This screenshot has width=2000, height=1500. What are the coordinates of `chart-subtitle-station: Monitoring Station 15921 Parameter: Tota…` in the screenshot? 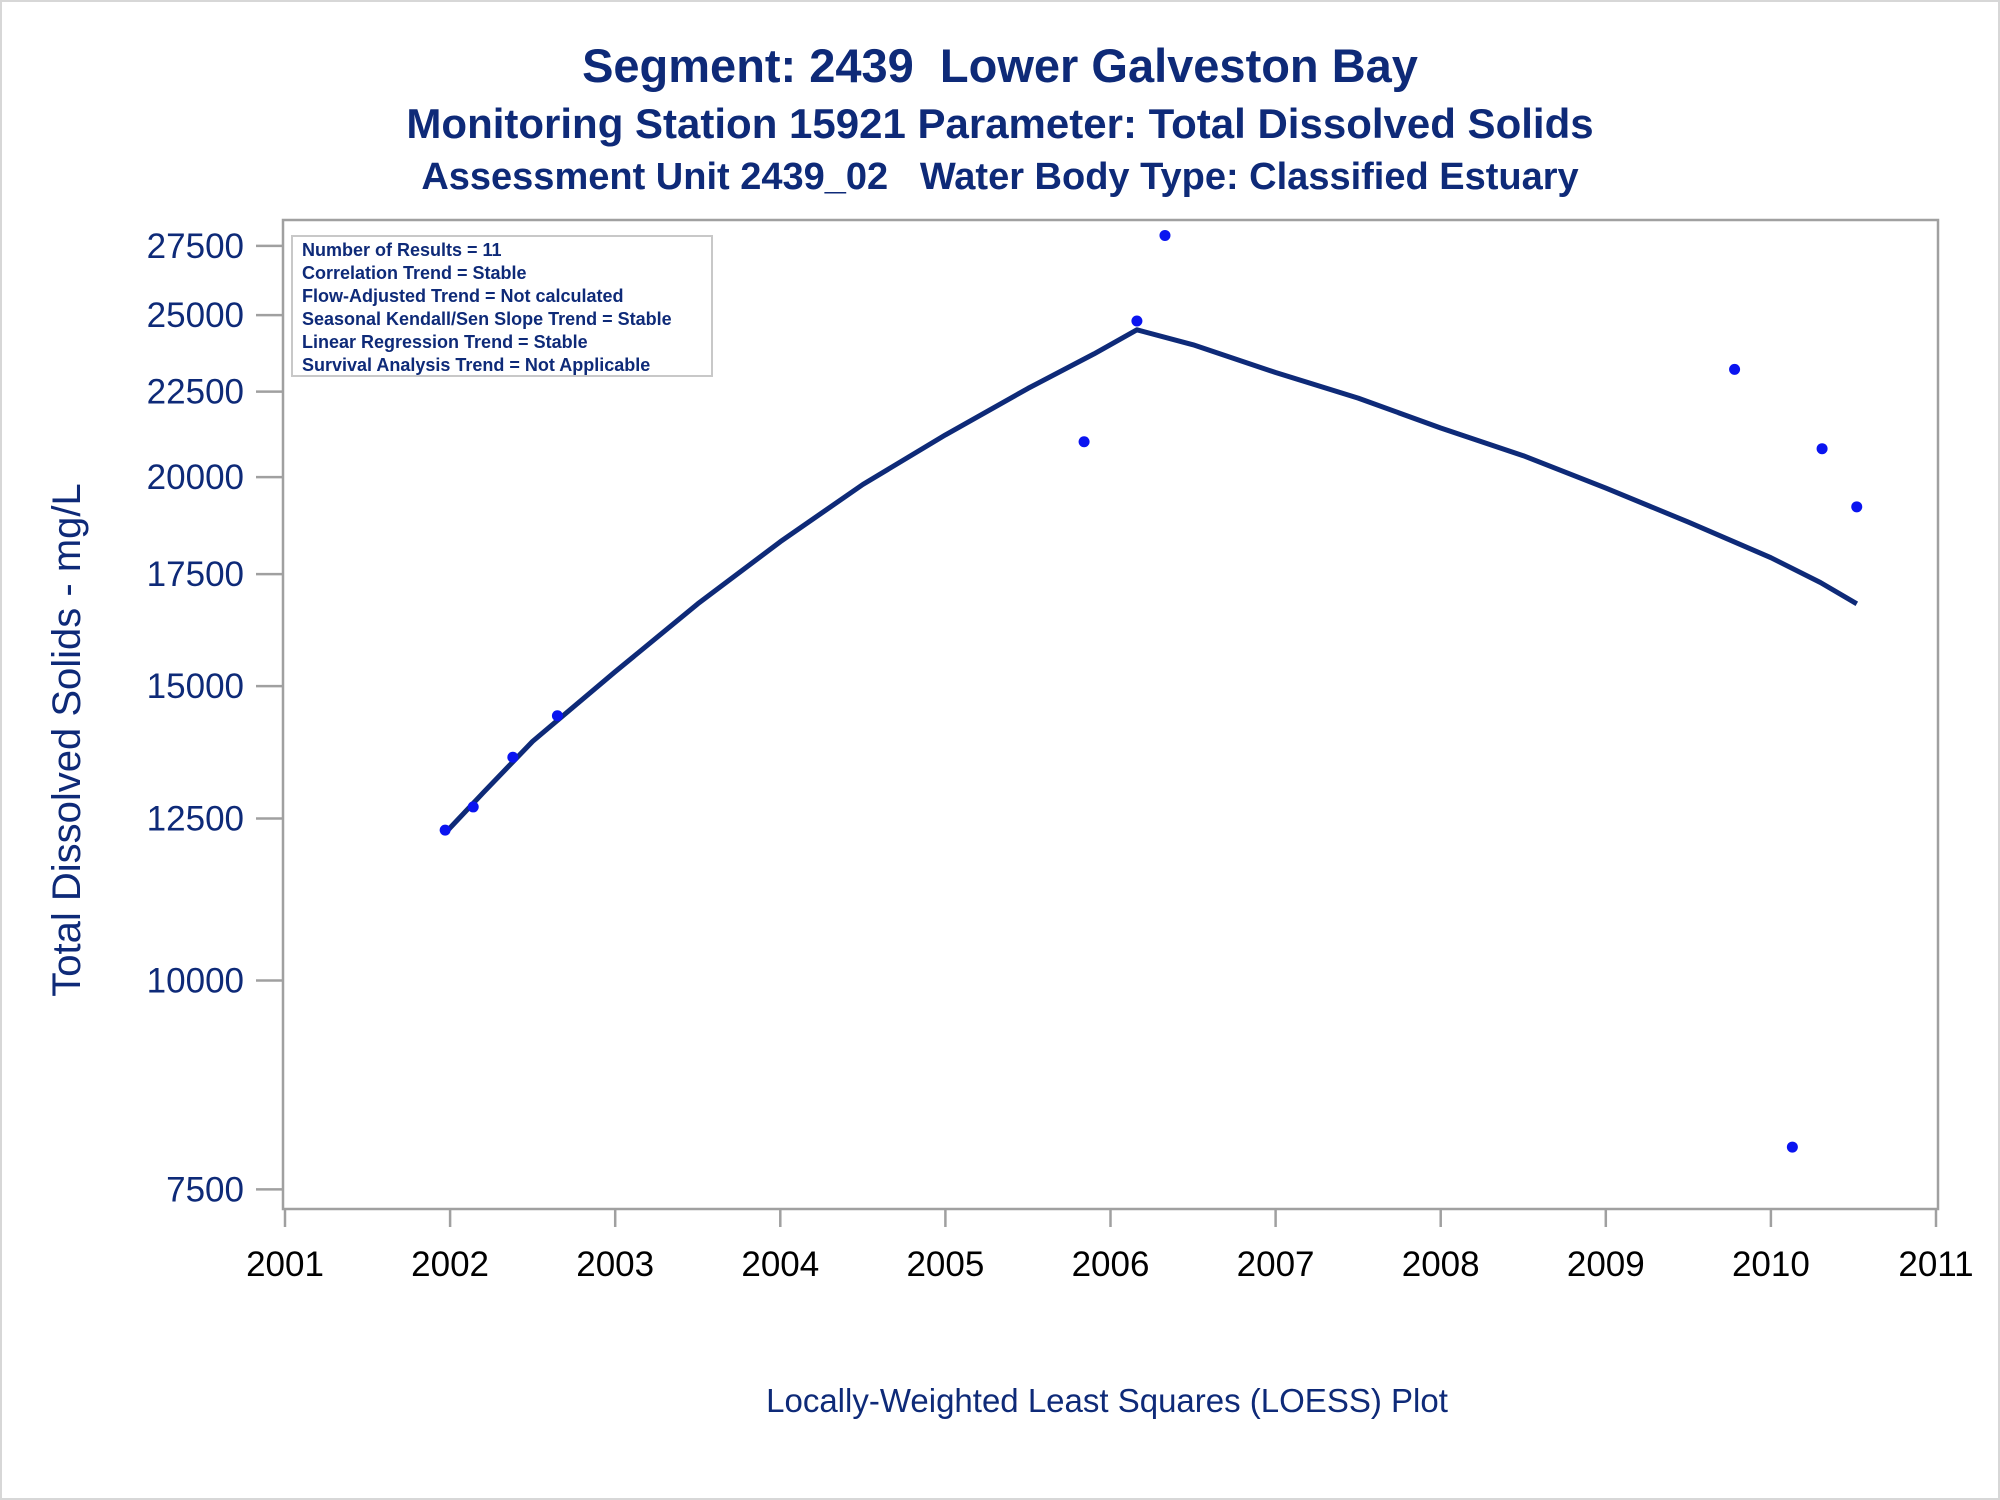 It's located at (1000, 123).